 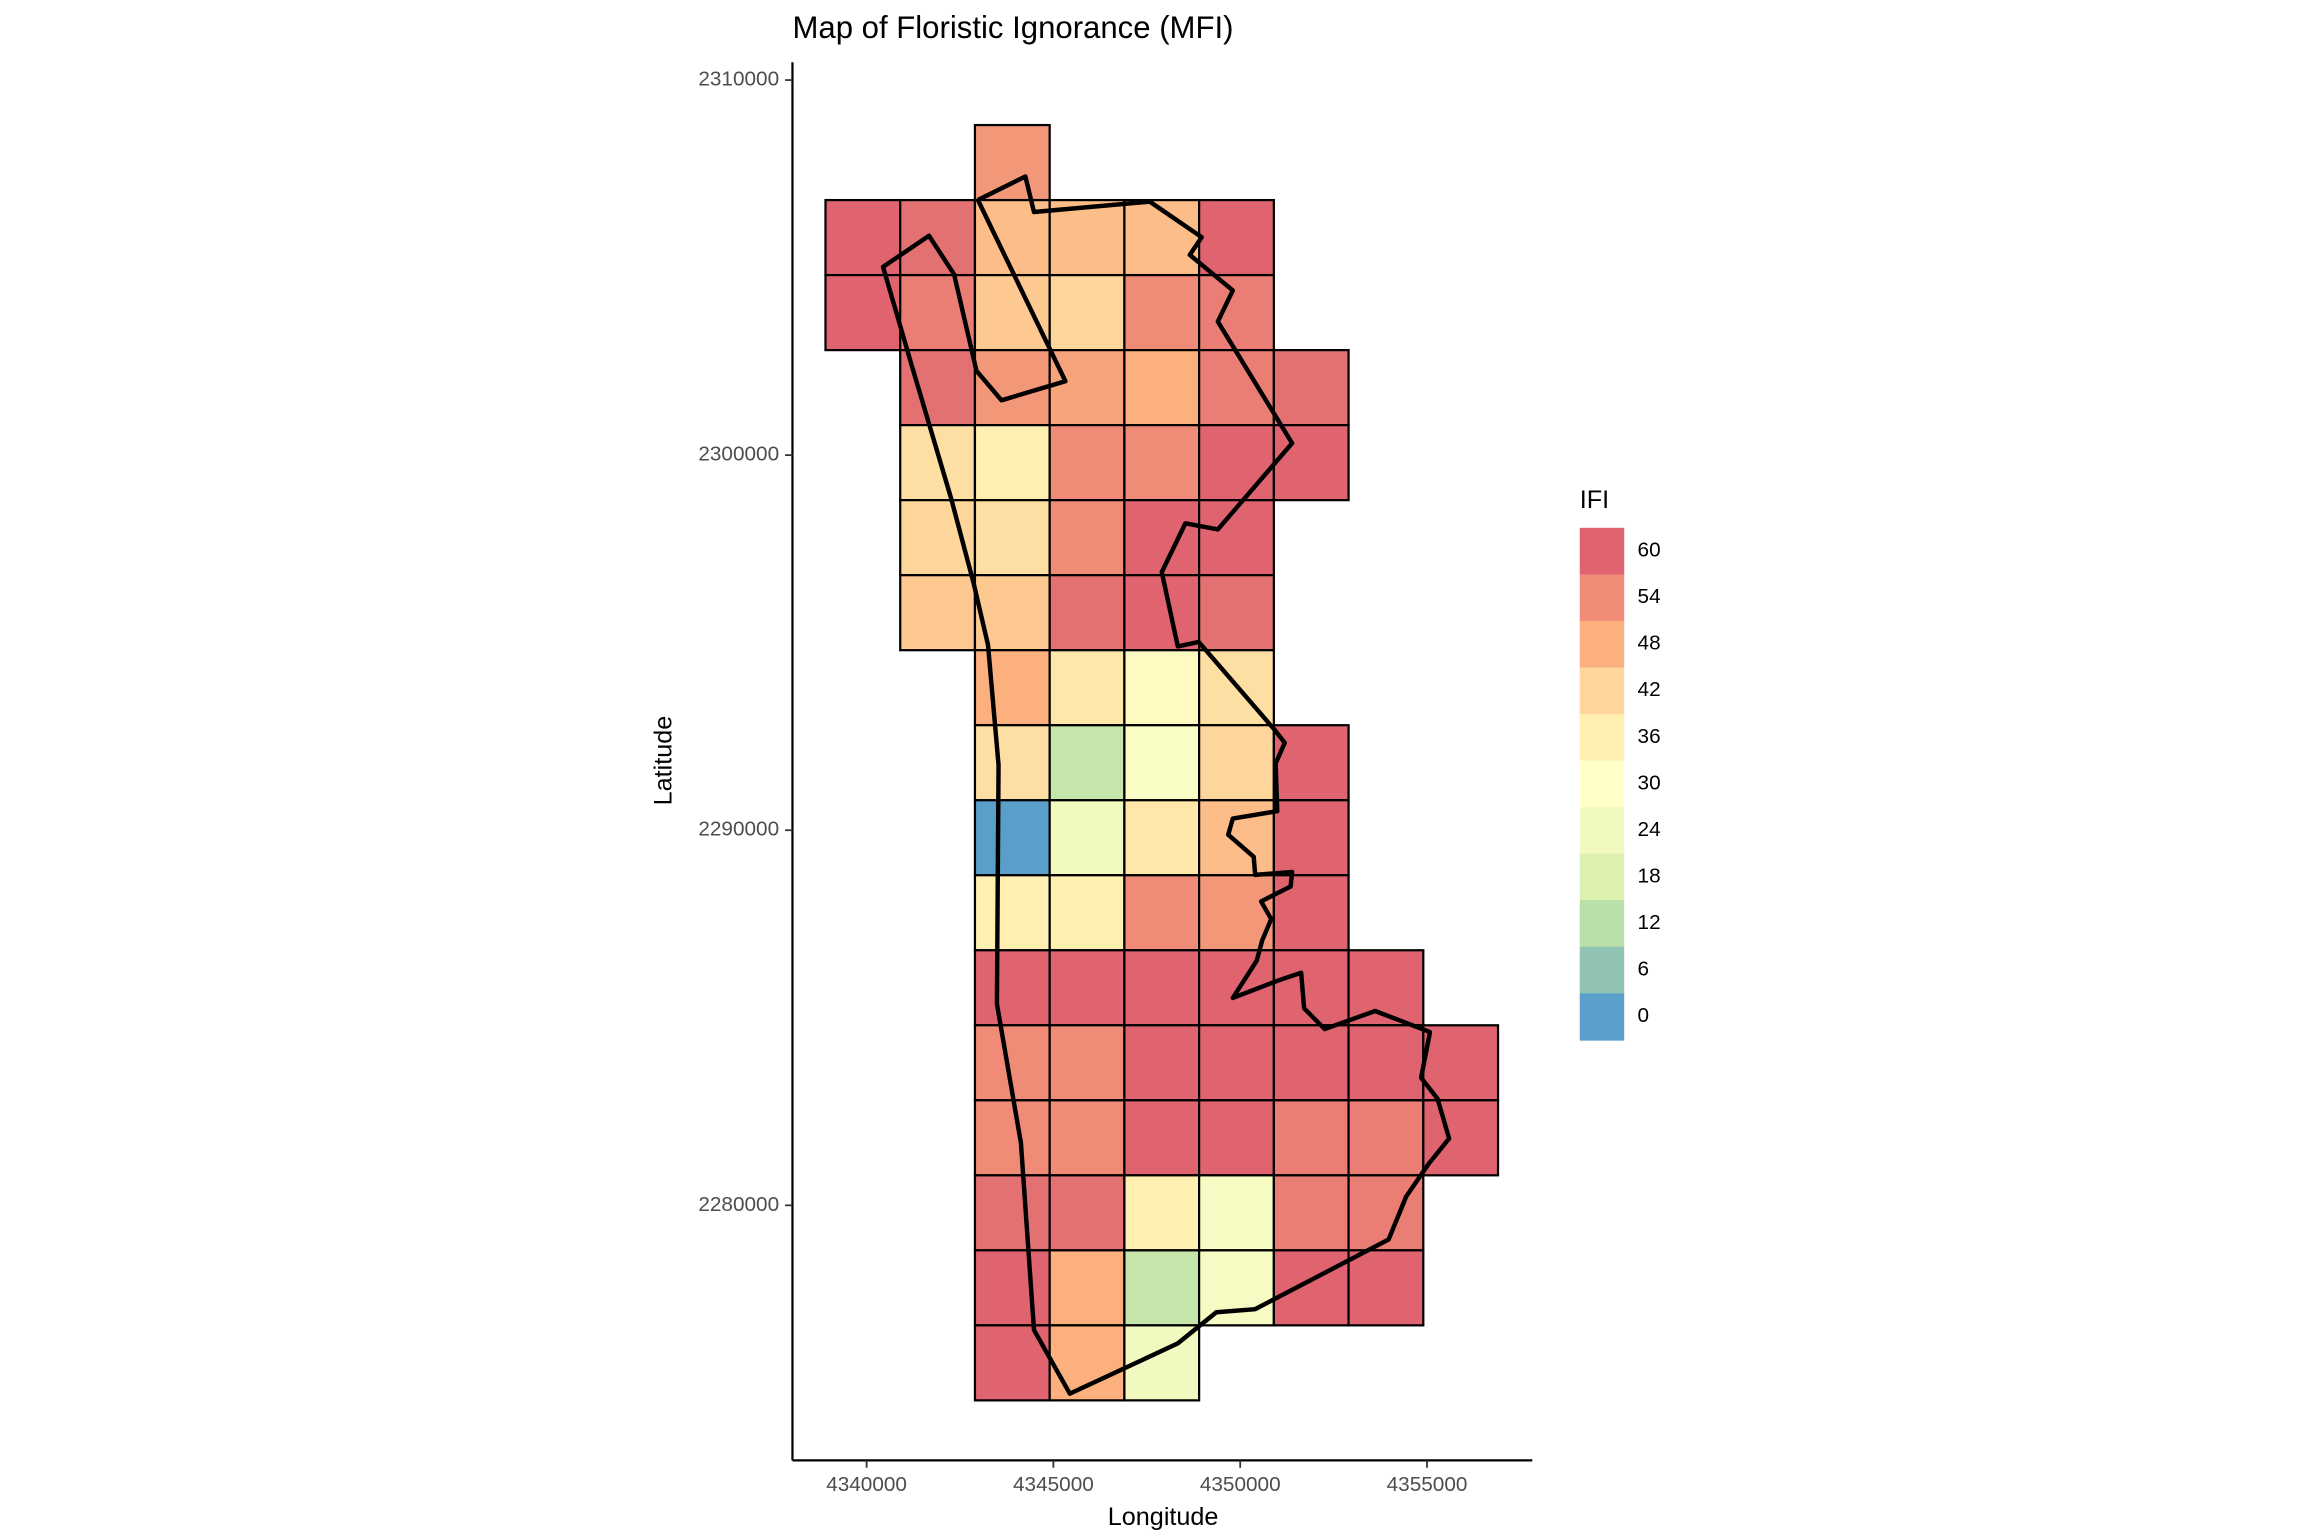 I want to click on chart-title: Map of Floristic Ignorance (MFI), so click(x=1012, y=27).